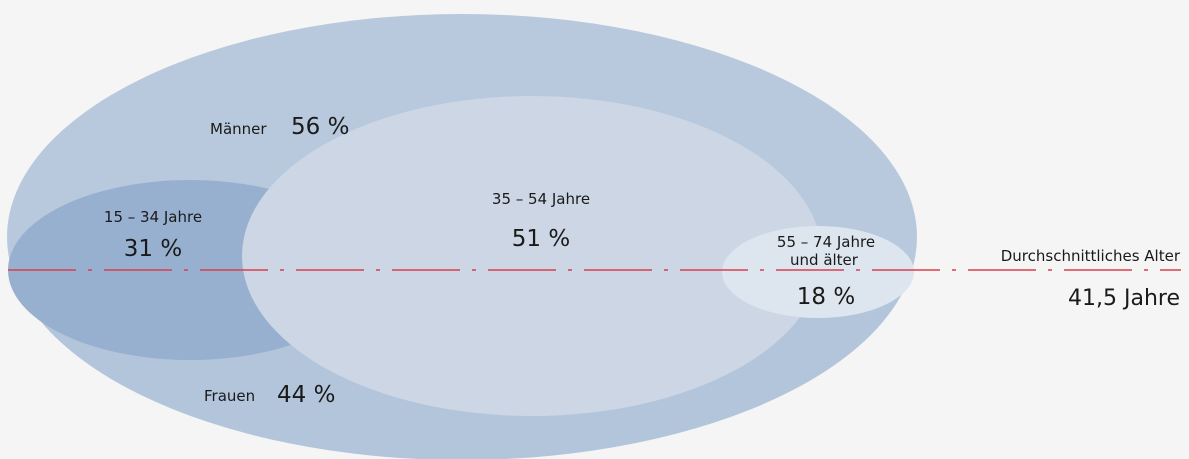  I want to click on average-age-value: 41,5 Jahre, so click(1124, 298).